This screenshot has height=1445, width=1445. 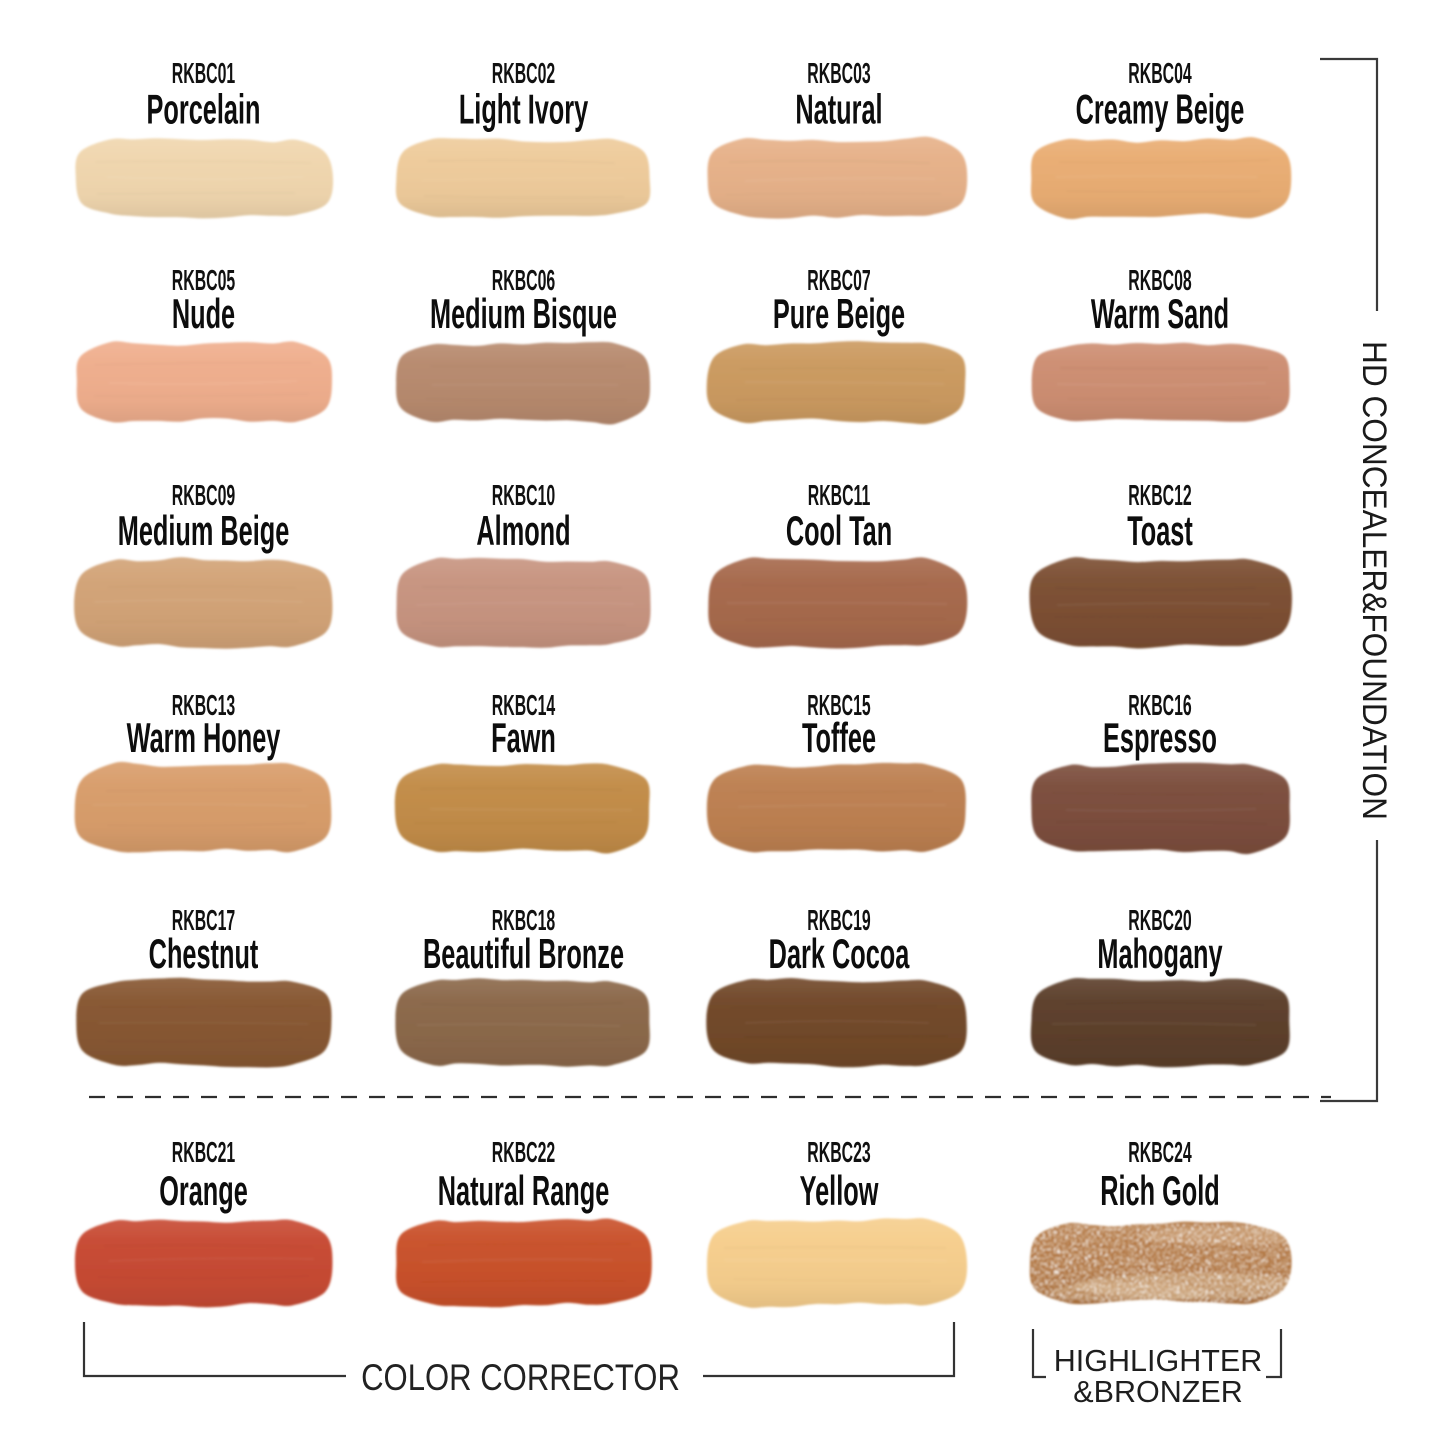 I want to click on svg-text: RKBC05, so click(x=204, y=280).